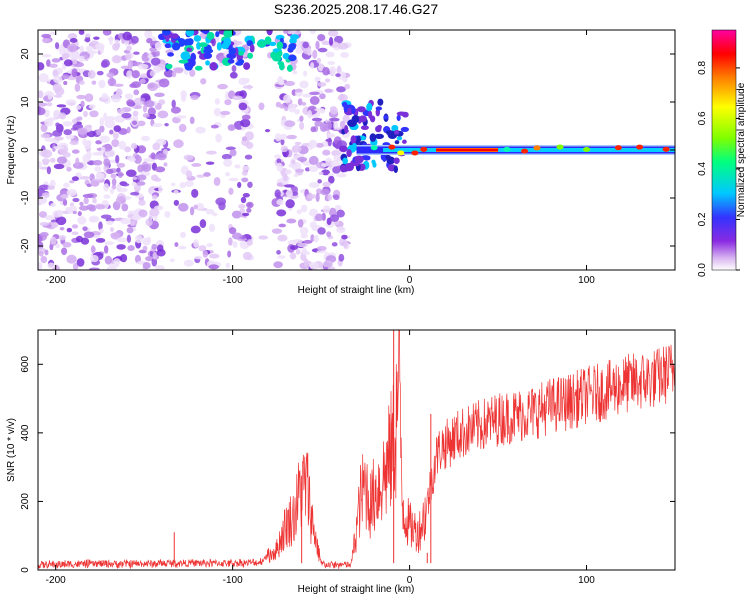 The height and width of the screenshot is (600, 750). What do you see at coordinates (25, 150) in the screenshot?
I see `spectrogram-y-tick-label: 0` at bounding box center [25, 150].